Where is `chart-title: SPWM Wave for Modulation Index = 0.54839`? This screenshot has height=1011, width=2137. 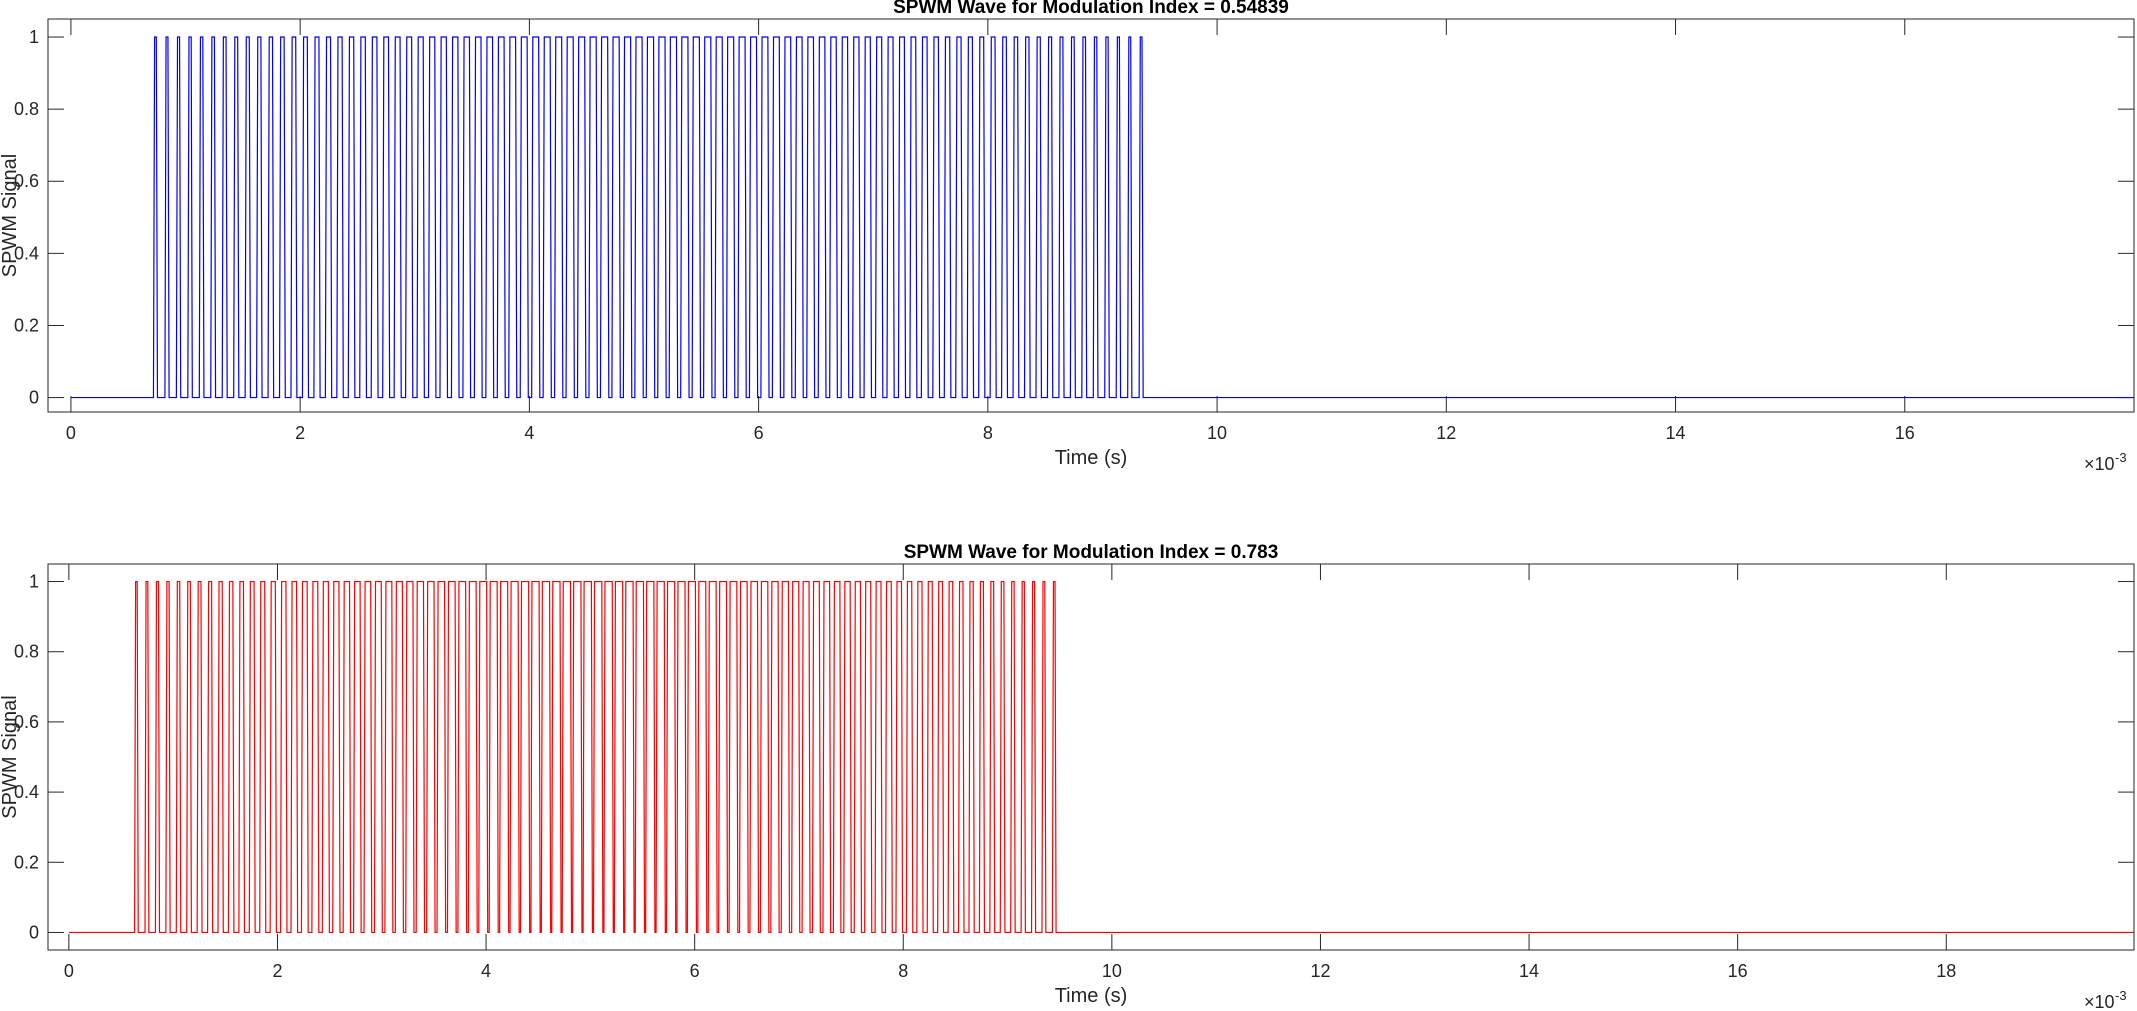
chart-title: SPWM Wave for Modulation Index = 0.54839 is located at coordinates (1091, 9).